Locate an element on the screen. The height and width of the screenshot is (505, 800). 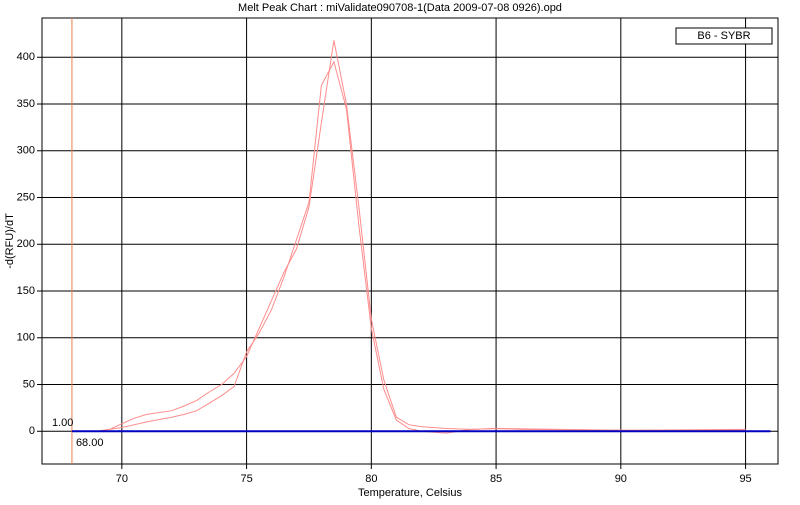
legend-box is located at coordinates (724, 36).